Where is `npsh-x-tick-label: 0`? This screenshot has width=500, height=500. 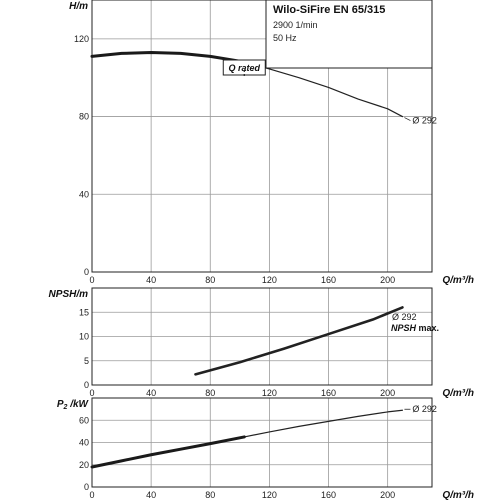 npsh-x-tick-label: 0 is located at coordinates (91, 393).